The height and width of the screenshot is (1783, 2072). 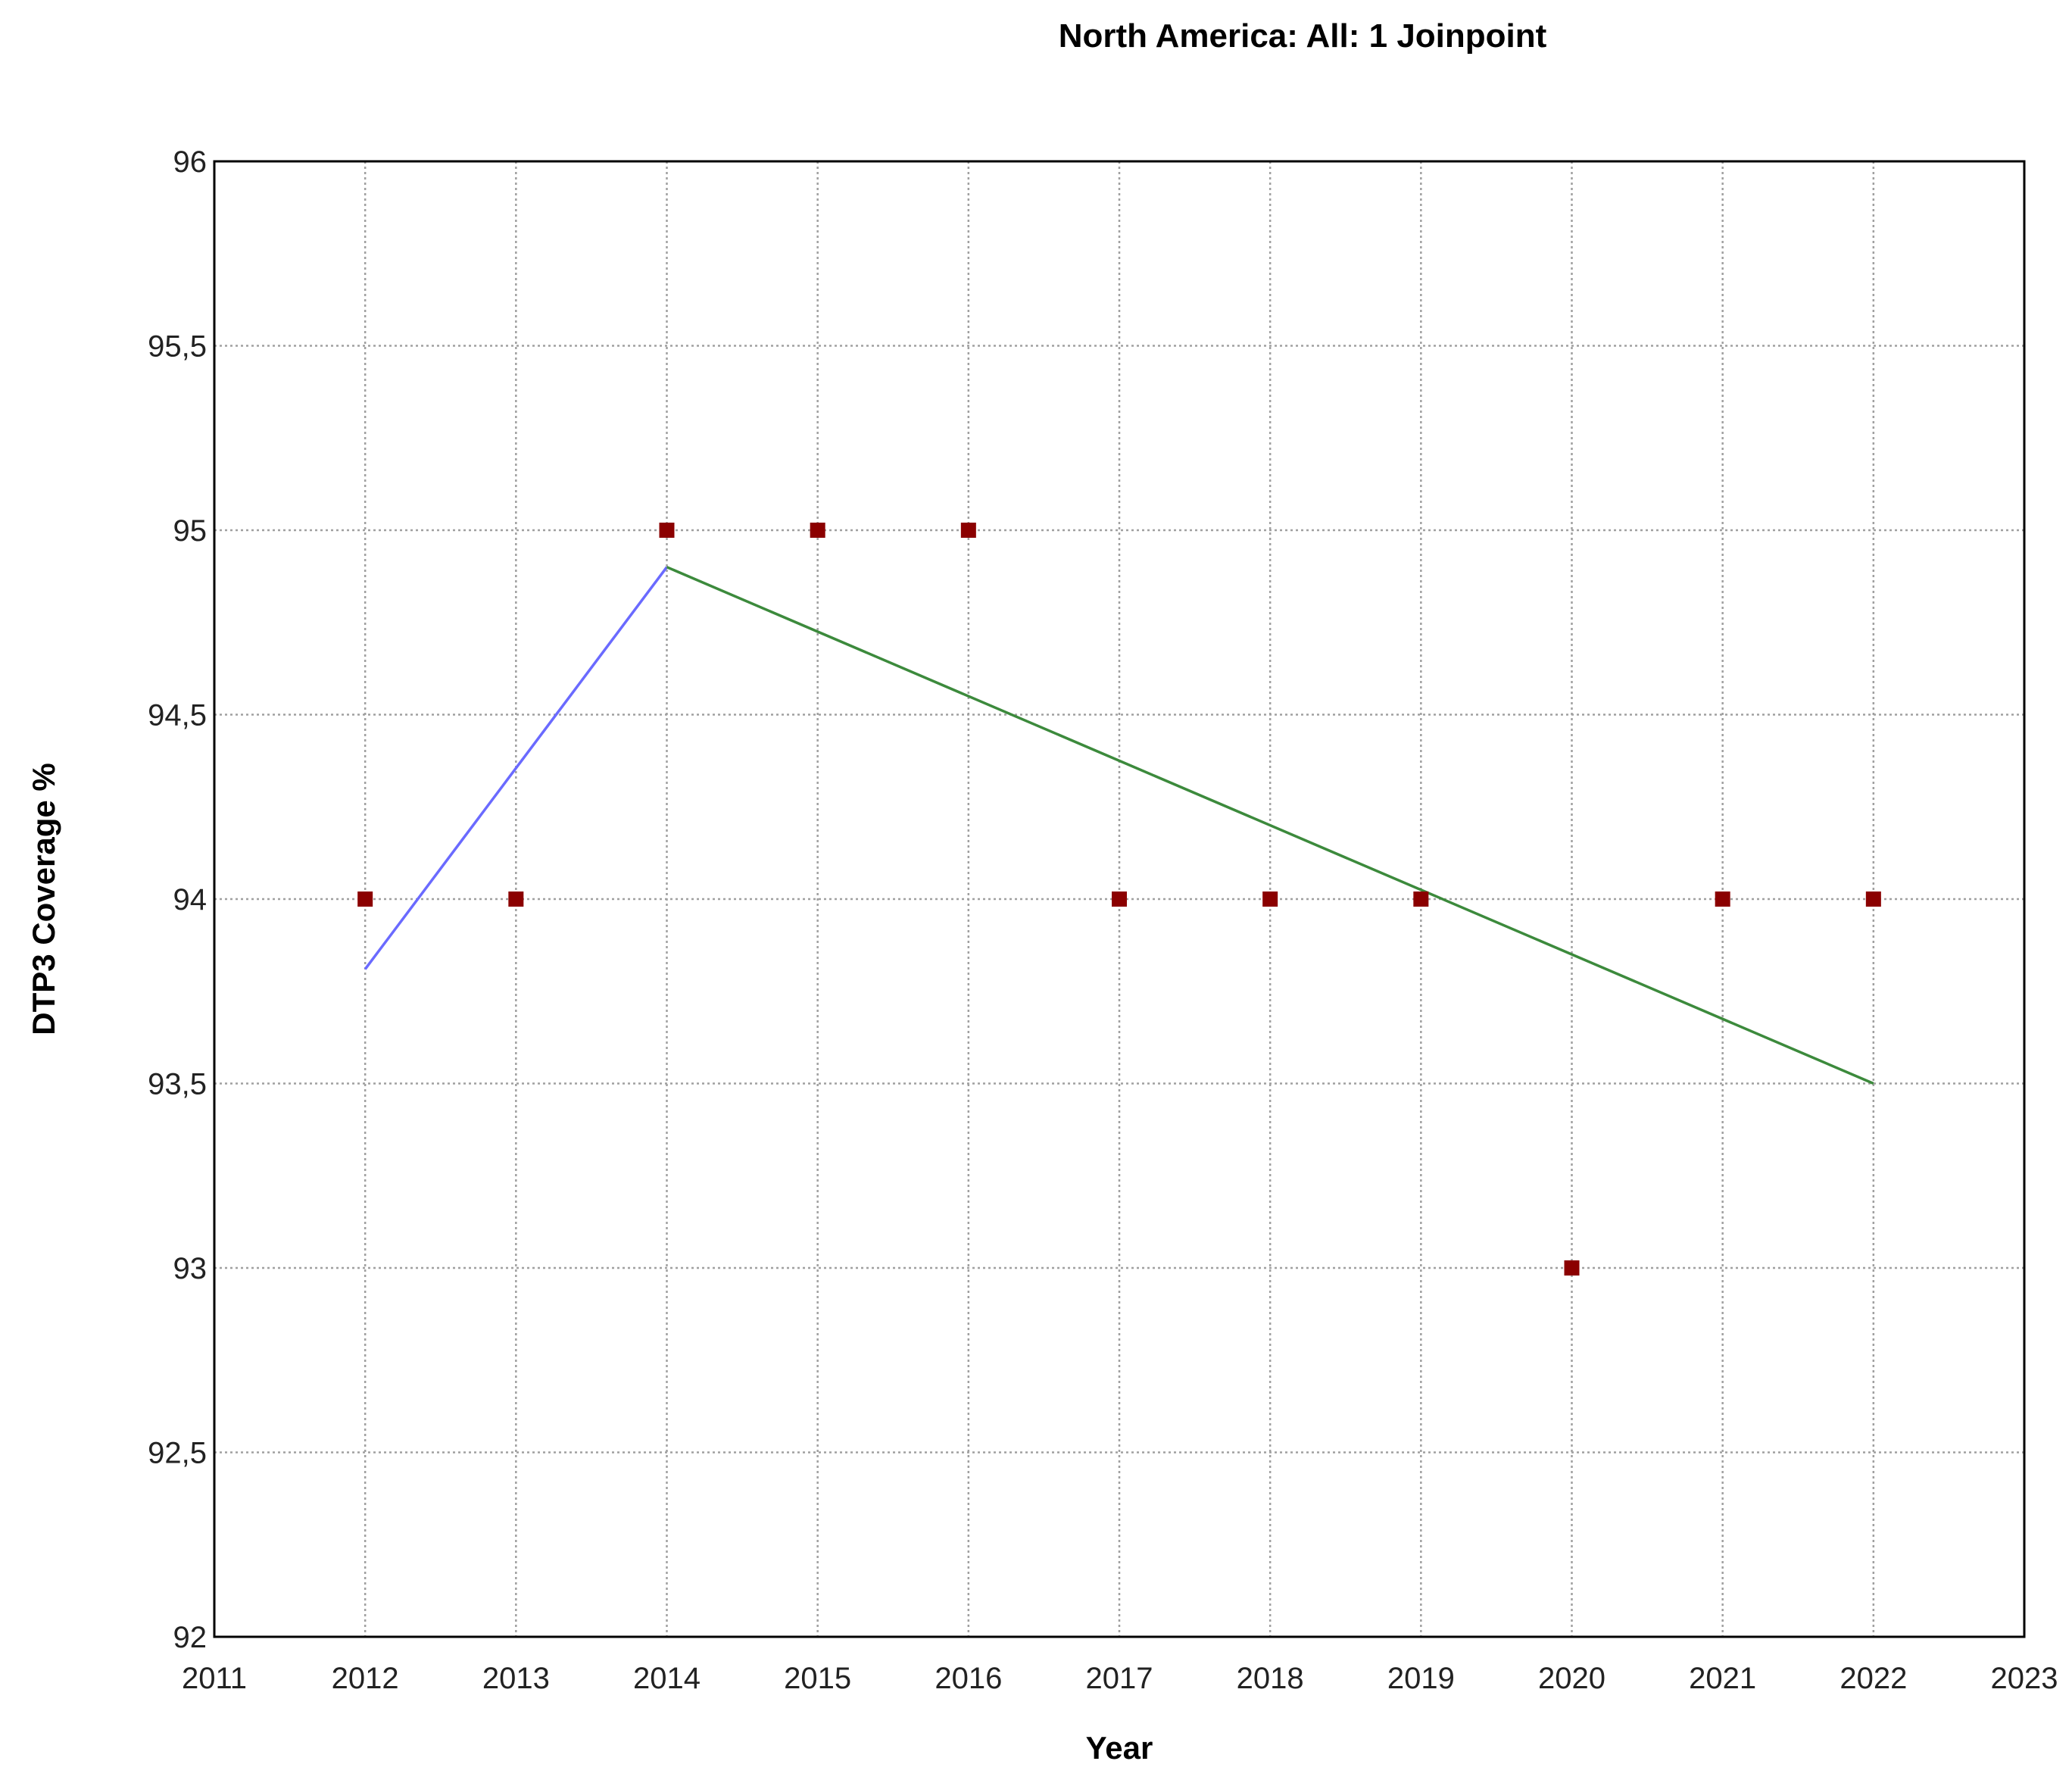 I want to click on y-tick-label: 92,5, so click(x=177, y=1453).